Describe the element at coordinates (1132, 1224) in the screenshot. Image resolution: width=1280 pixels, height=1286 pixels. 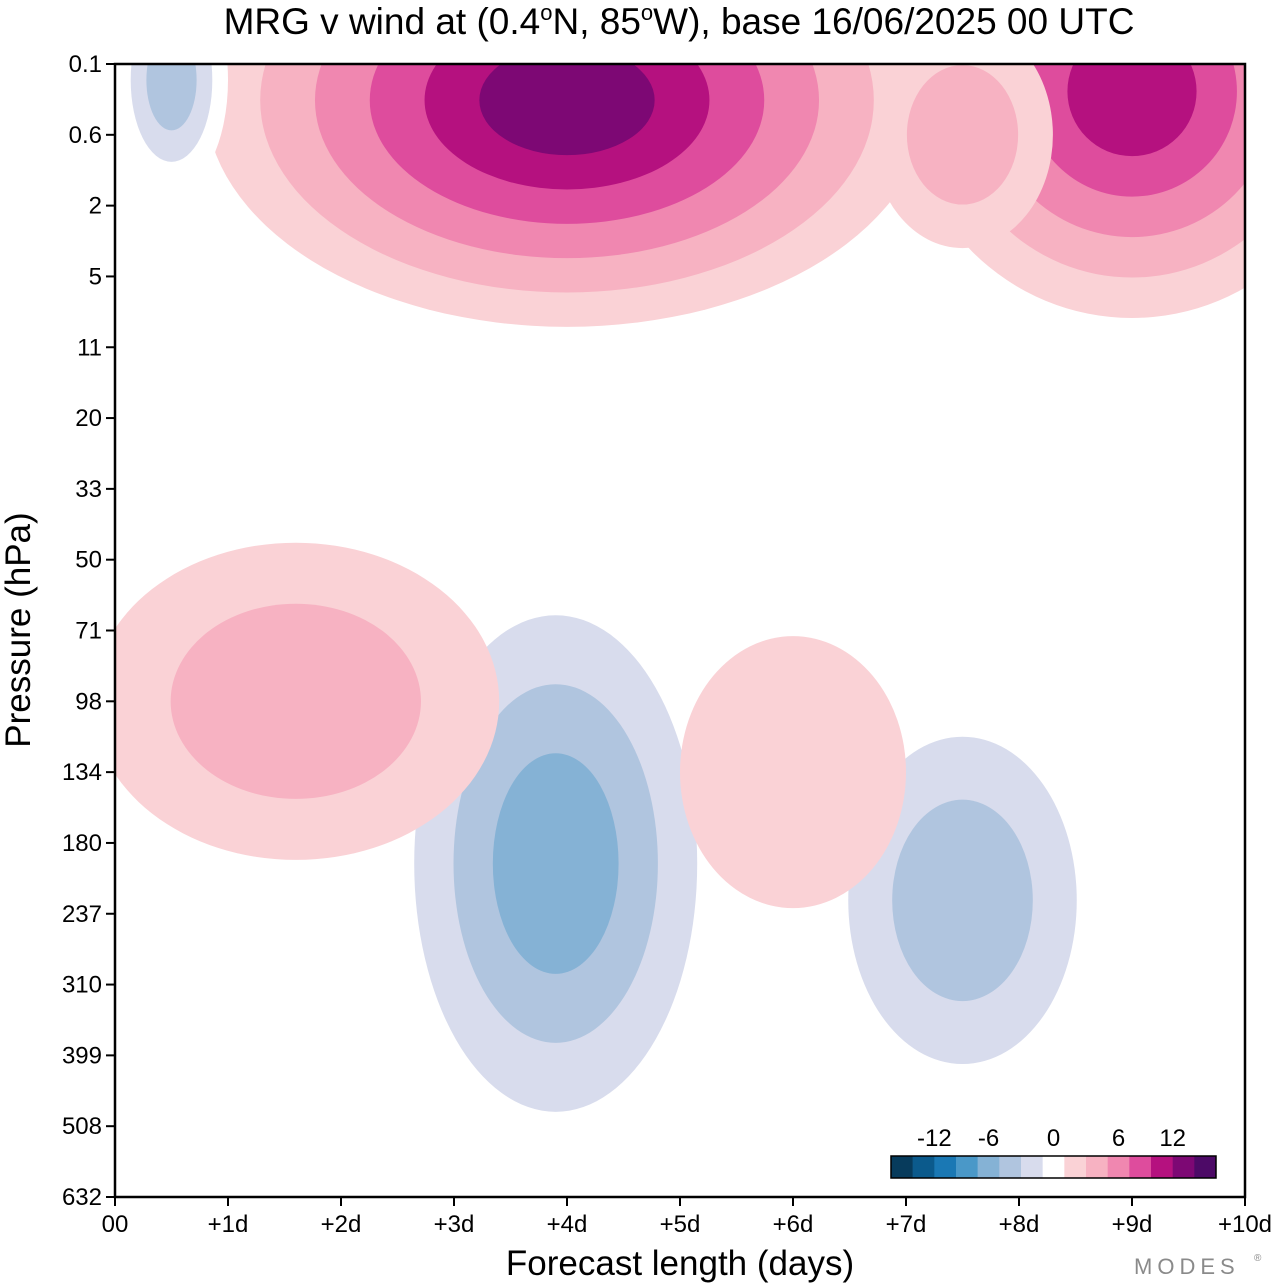
I see `x-tick-label: +9d` at that location.